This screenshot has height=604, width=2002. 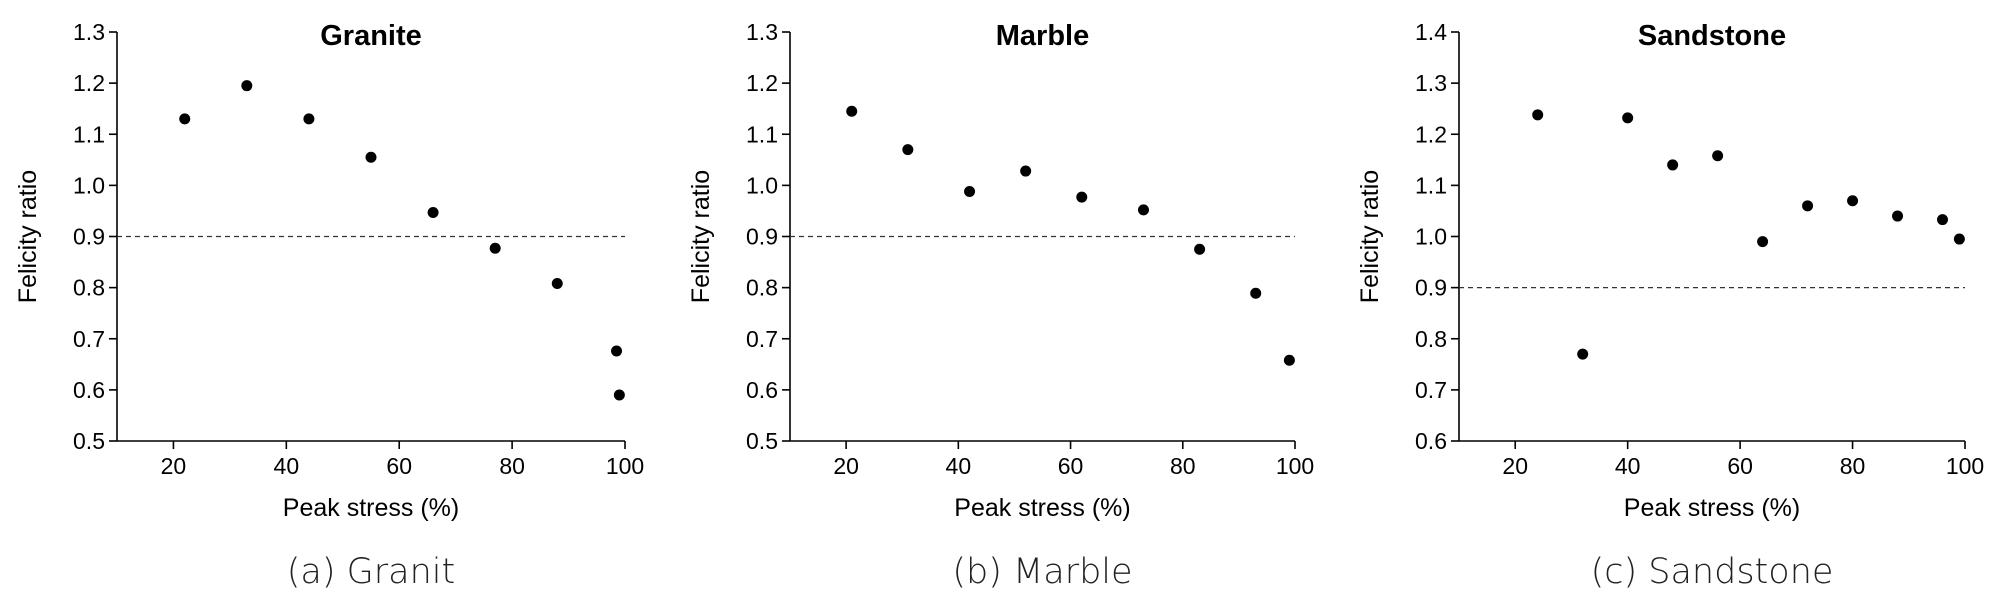 I want to click on marble-caption: (b) Marble, so click(x=1042, y=572).